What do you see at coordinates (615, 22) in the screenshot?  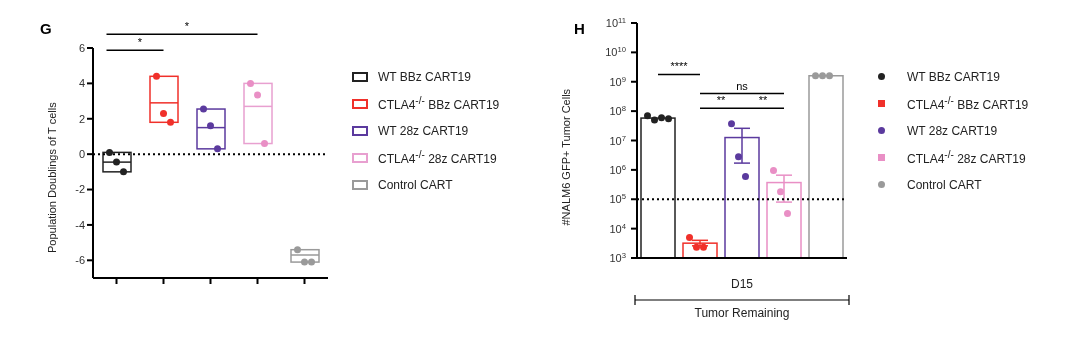 I see `y-tick-label: 10$^{11}$` at bounding box center [615, 22].